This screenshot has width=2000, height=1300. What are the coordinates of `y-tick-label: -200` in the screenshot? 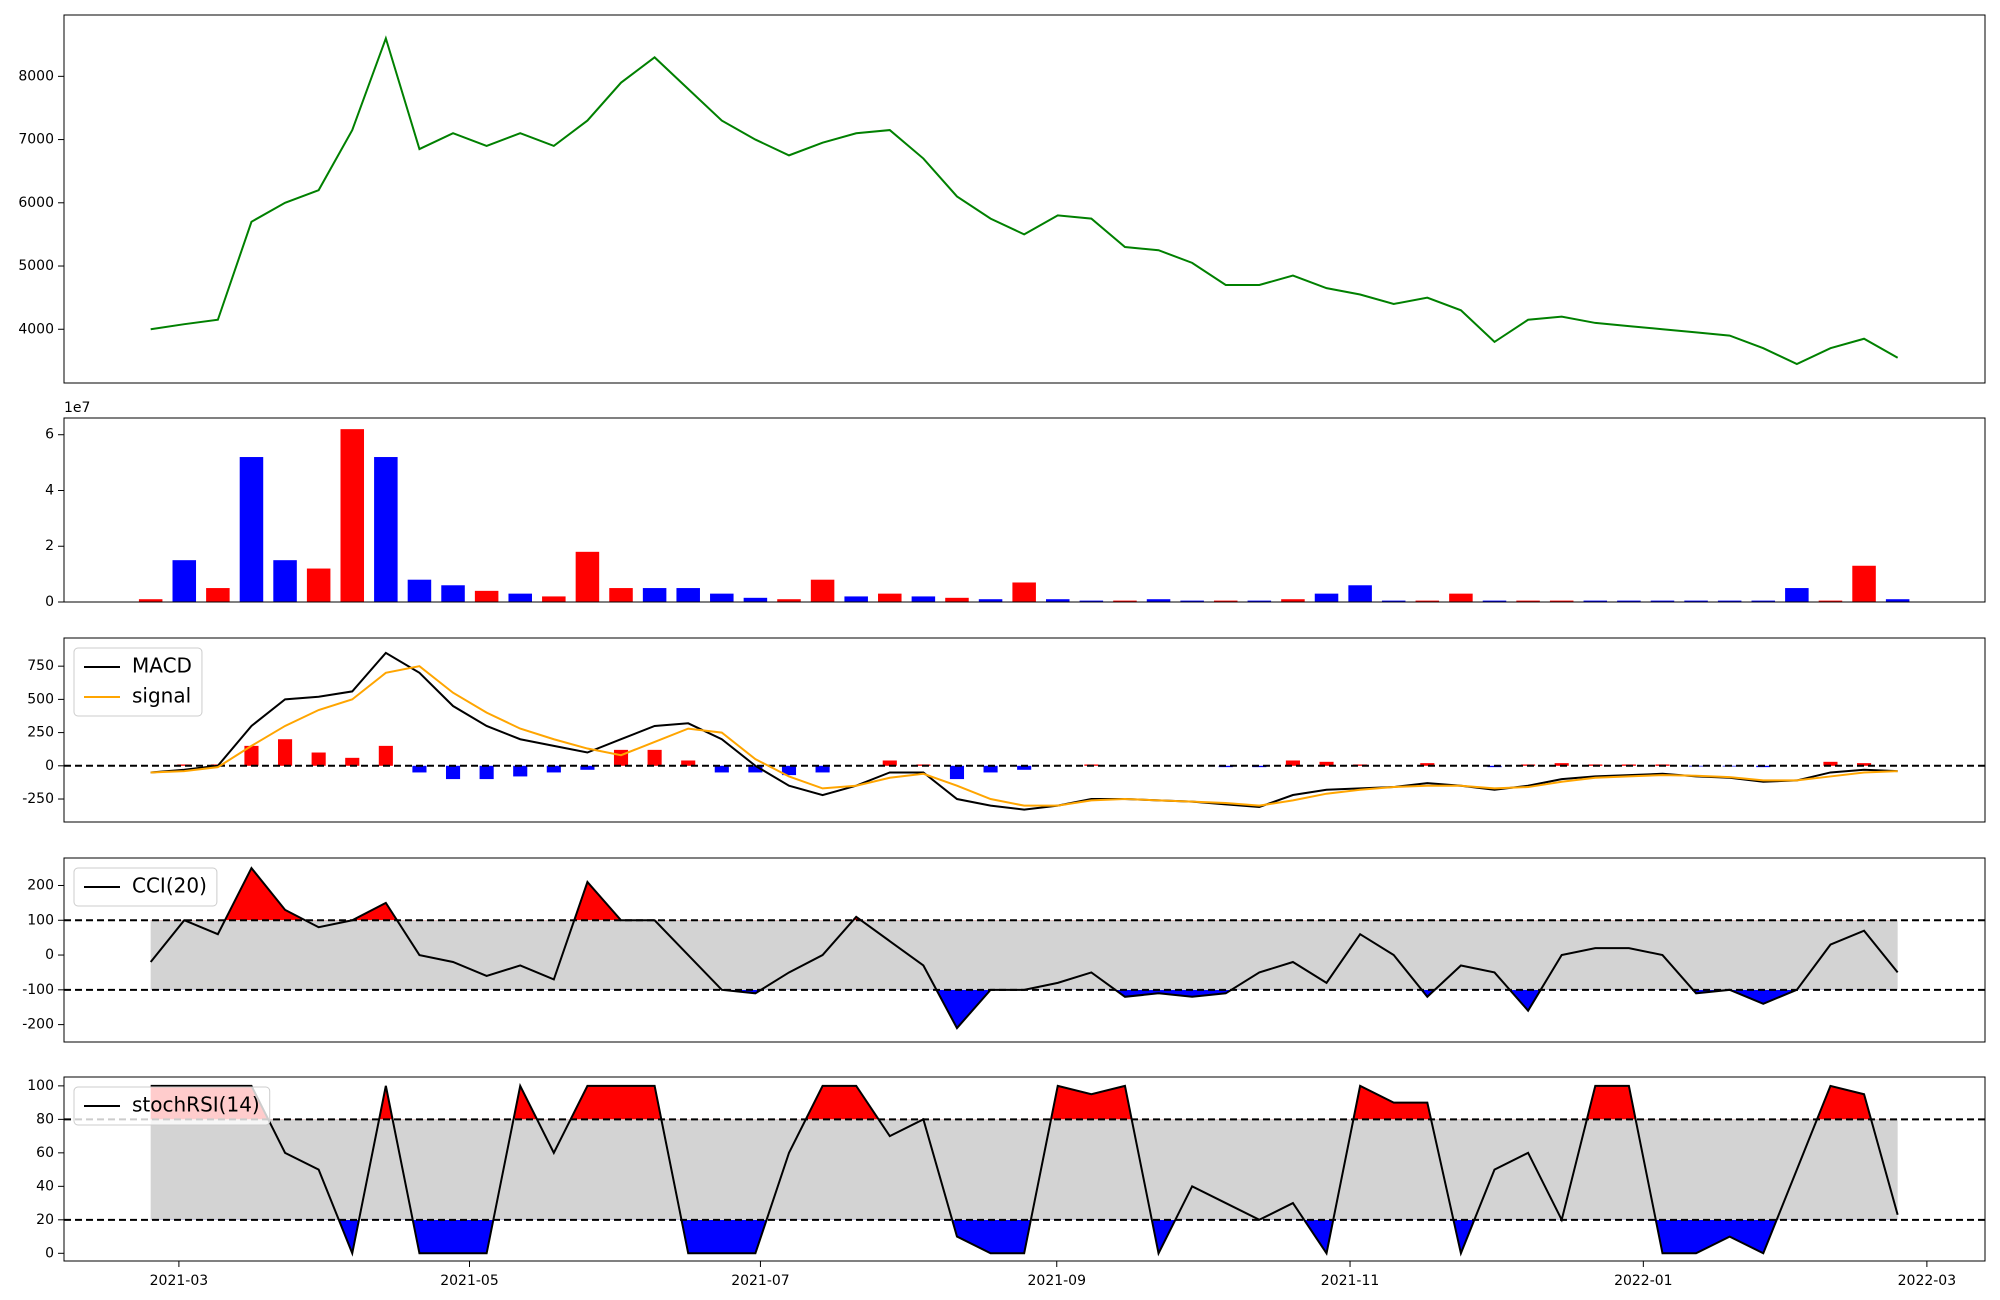 It's located at (38, 1025).